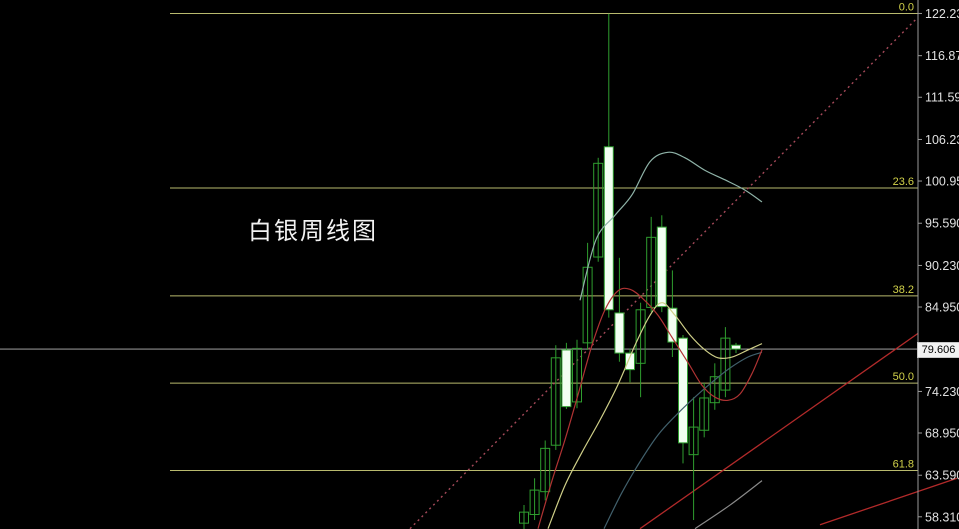 The image size is (959, 529). I want to click on fib-label: 61.8, so click(903, 464).